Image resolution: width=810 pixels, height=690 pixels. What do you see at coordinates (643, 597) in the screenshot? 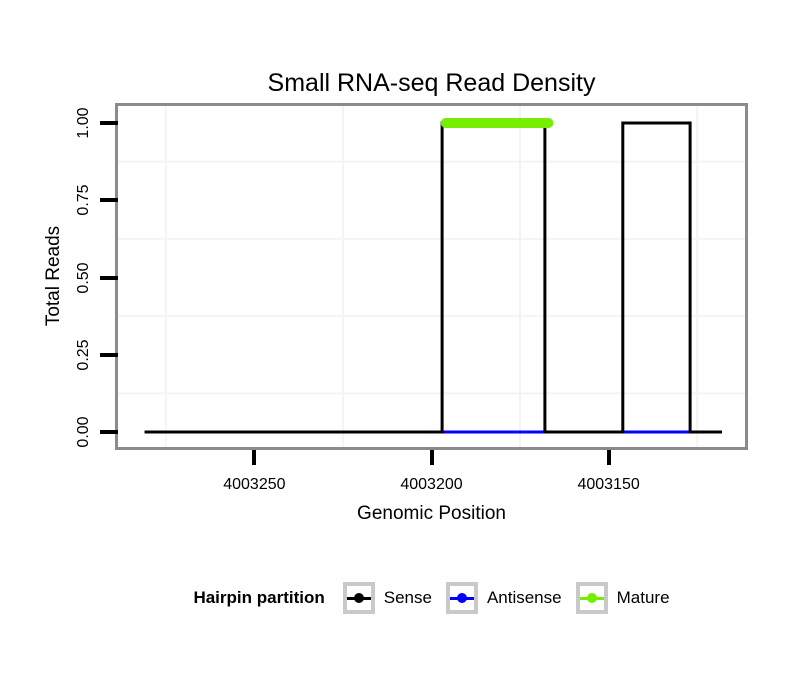
I see `legend-label-mature: Mature` at bounding box center [643, 597].